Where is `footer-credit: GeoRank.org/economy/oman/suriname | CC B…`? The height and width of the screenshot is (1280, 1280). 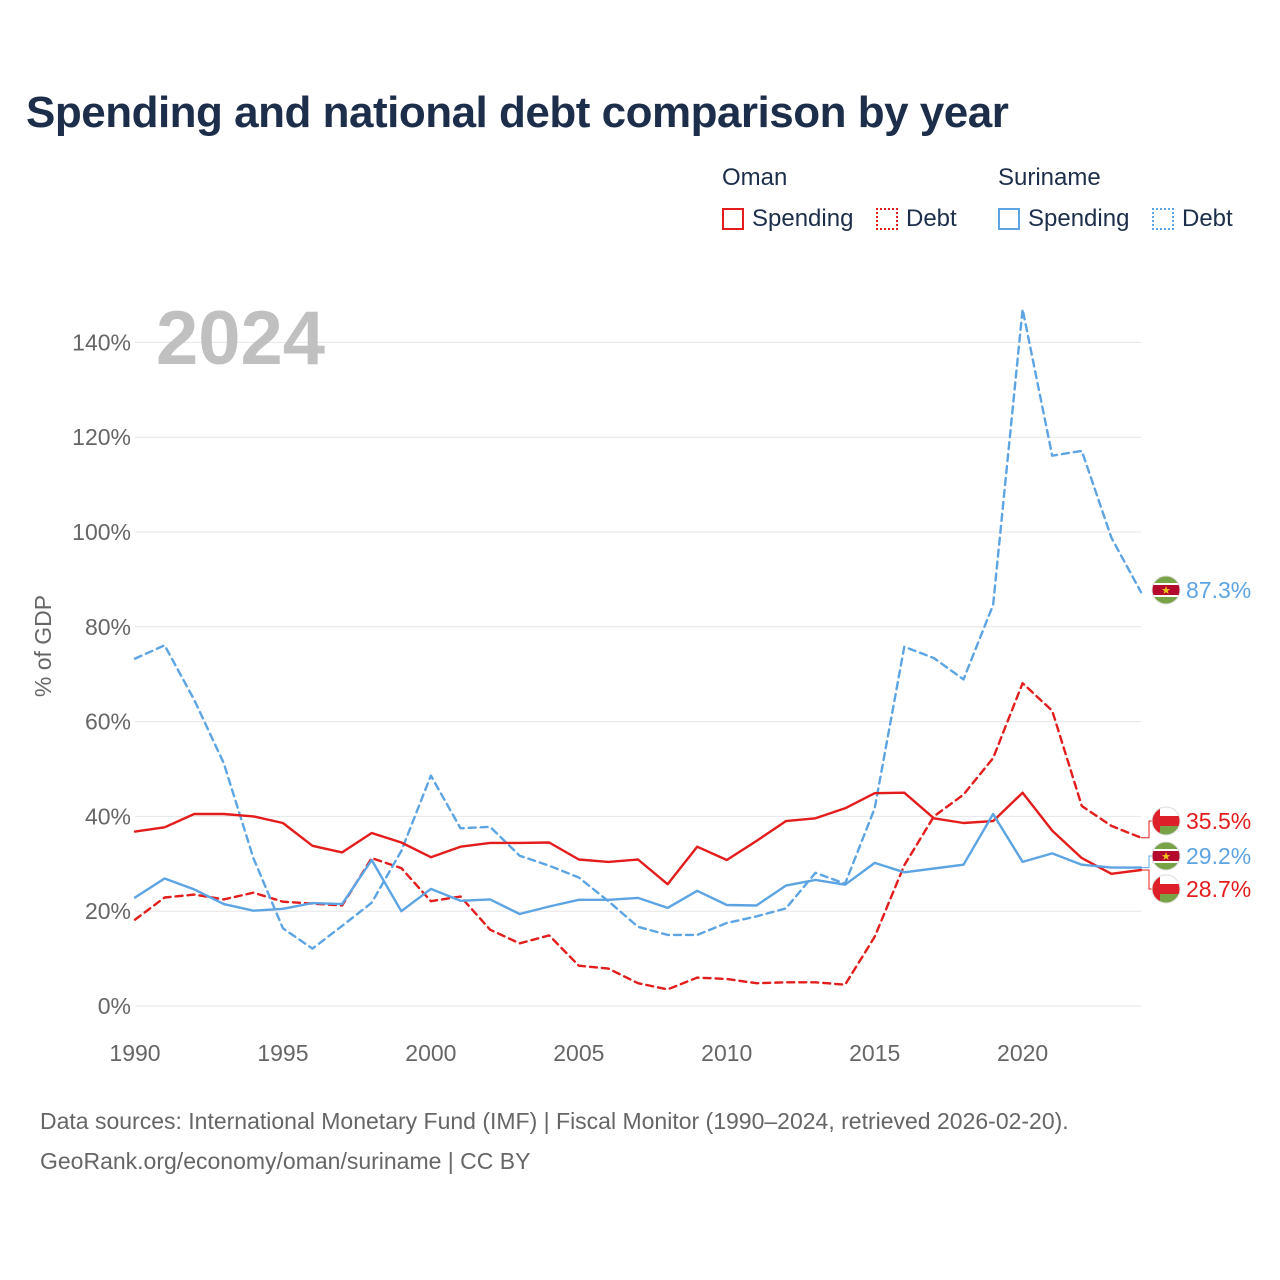
footer-credit: GeoRank.org/economy/oman/suriname | CC B… is located at coordinates (285, 1161).